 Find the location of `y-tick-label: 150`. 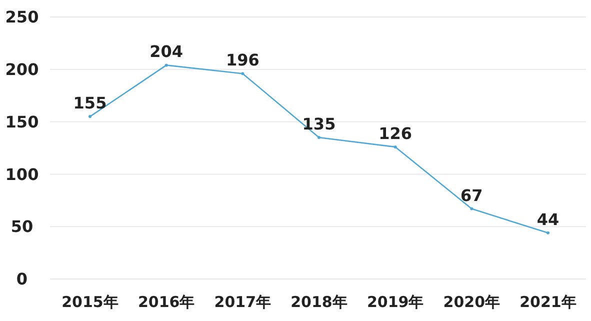

y-tick-label: 150 is located at coordinates (22, 122).